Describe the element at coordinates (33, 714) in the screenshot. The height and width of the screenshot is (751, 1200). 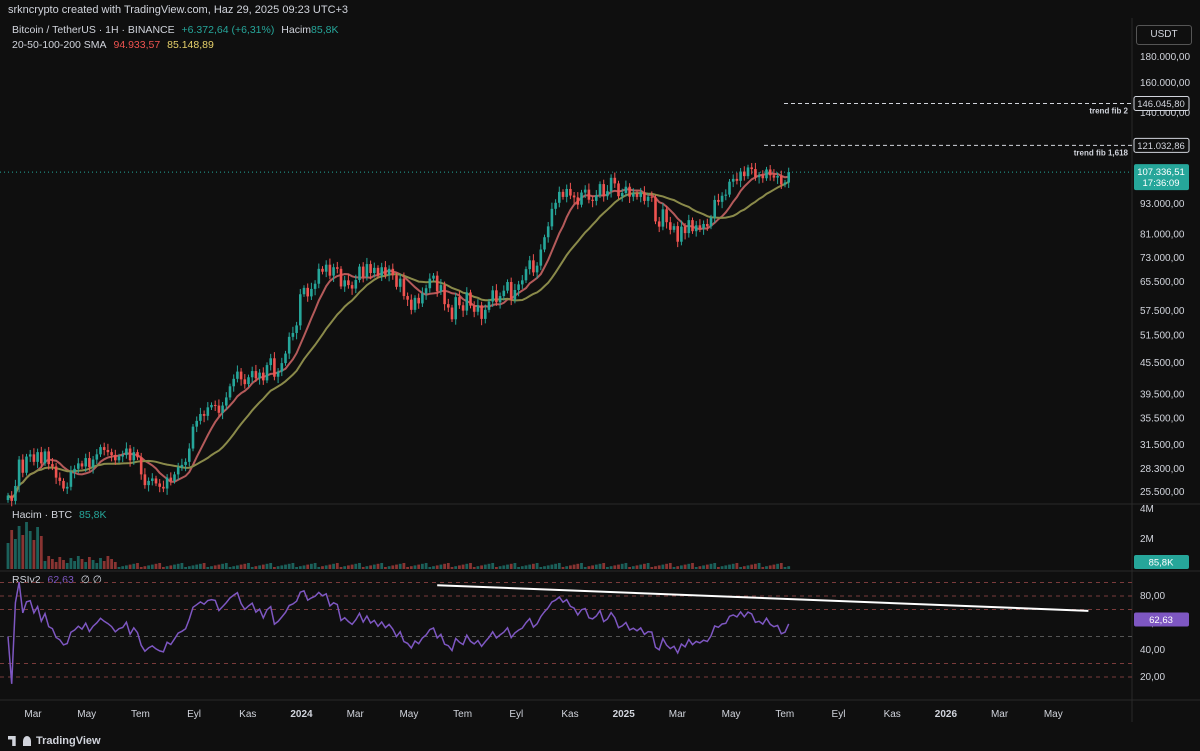
I see `time-axis-label: Mar` at that location.